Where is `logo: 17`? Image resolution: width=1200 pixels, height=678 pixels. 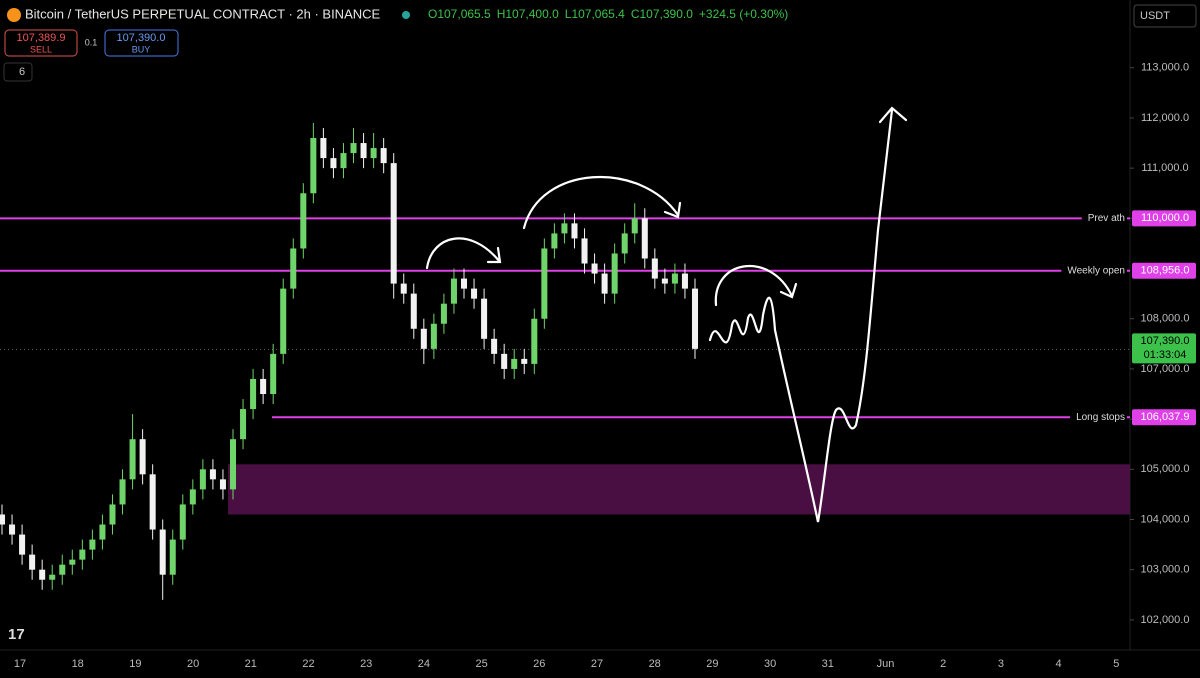
logo: 17 is located at coordinates (16, 634).